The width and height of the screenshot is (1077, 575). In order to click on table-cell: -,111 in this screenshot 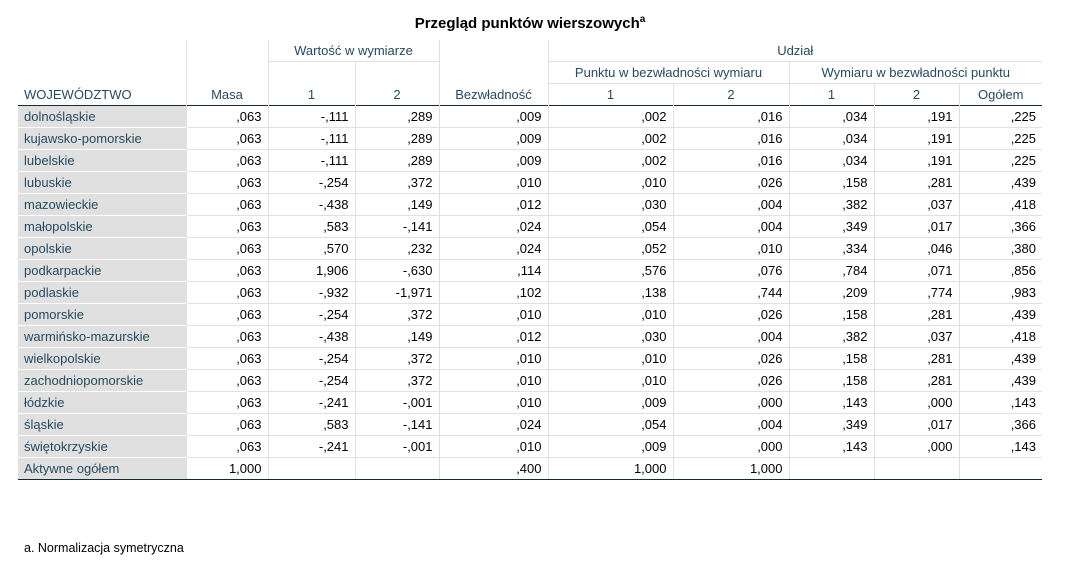, I will do `click(311, 138)`.